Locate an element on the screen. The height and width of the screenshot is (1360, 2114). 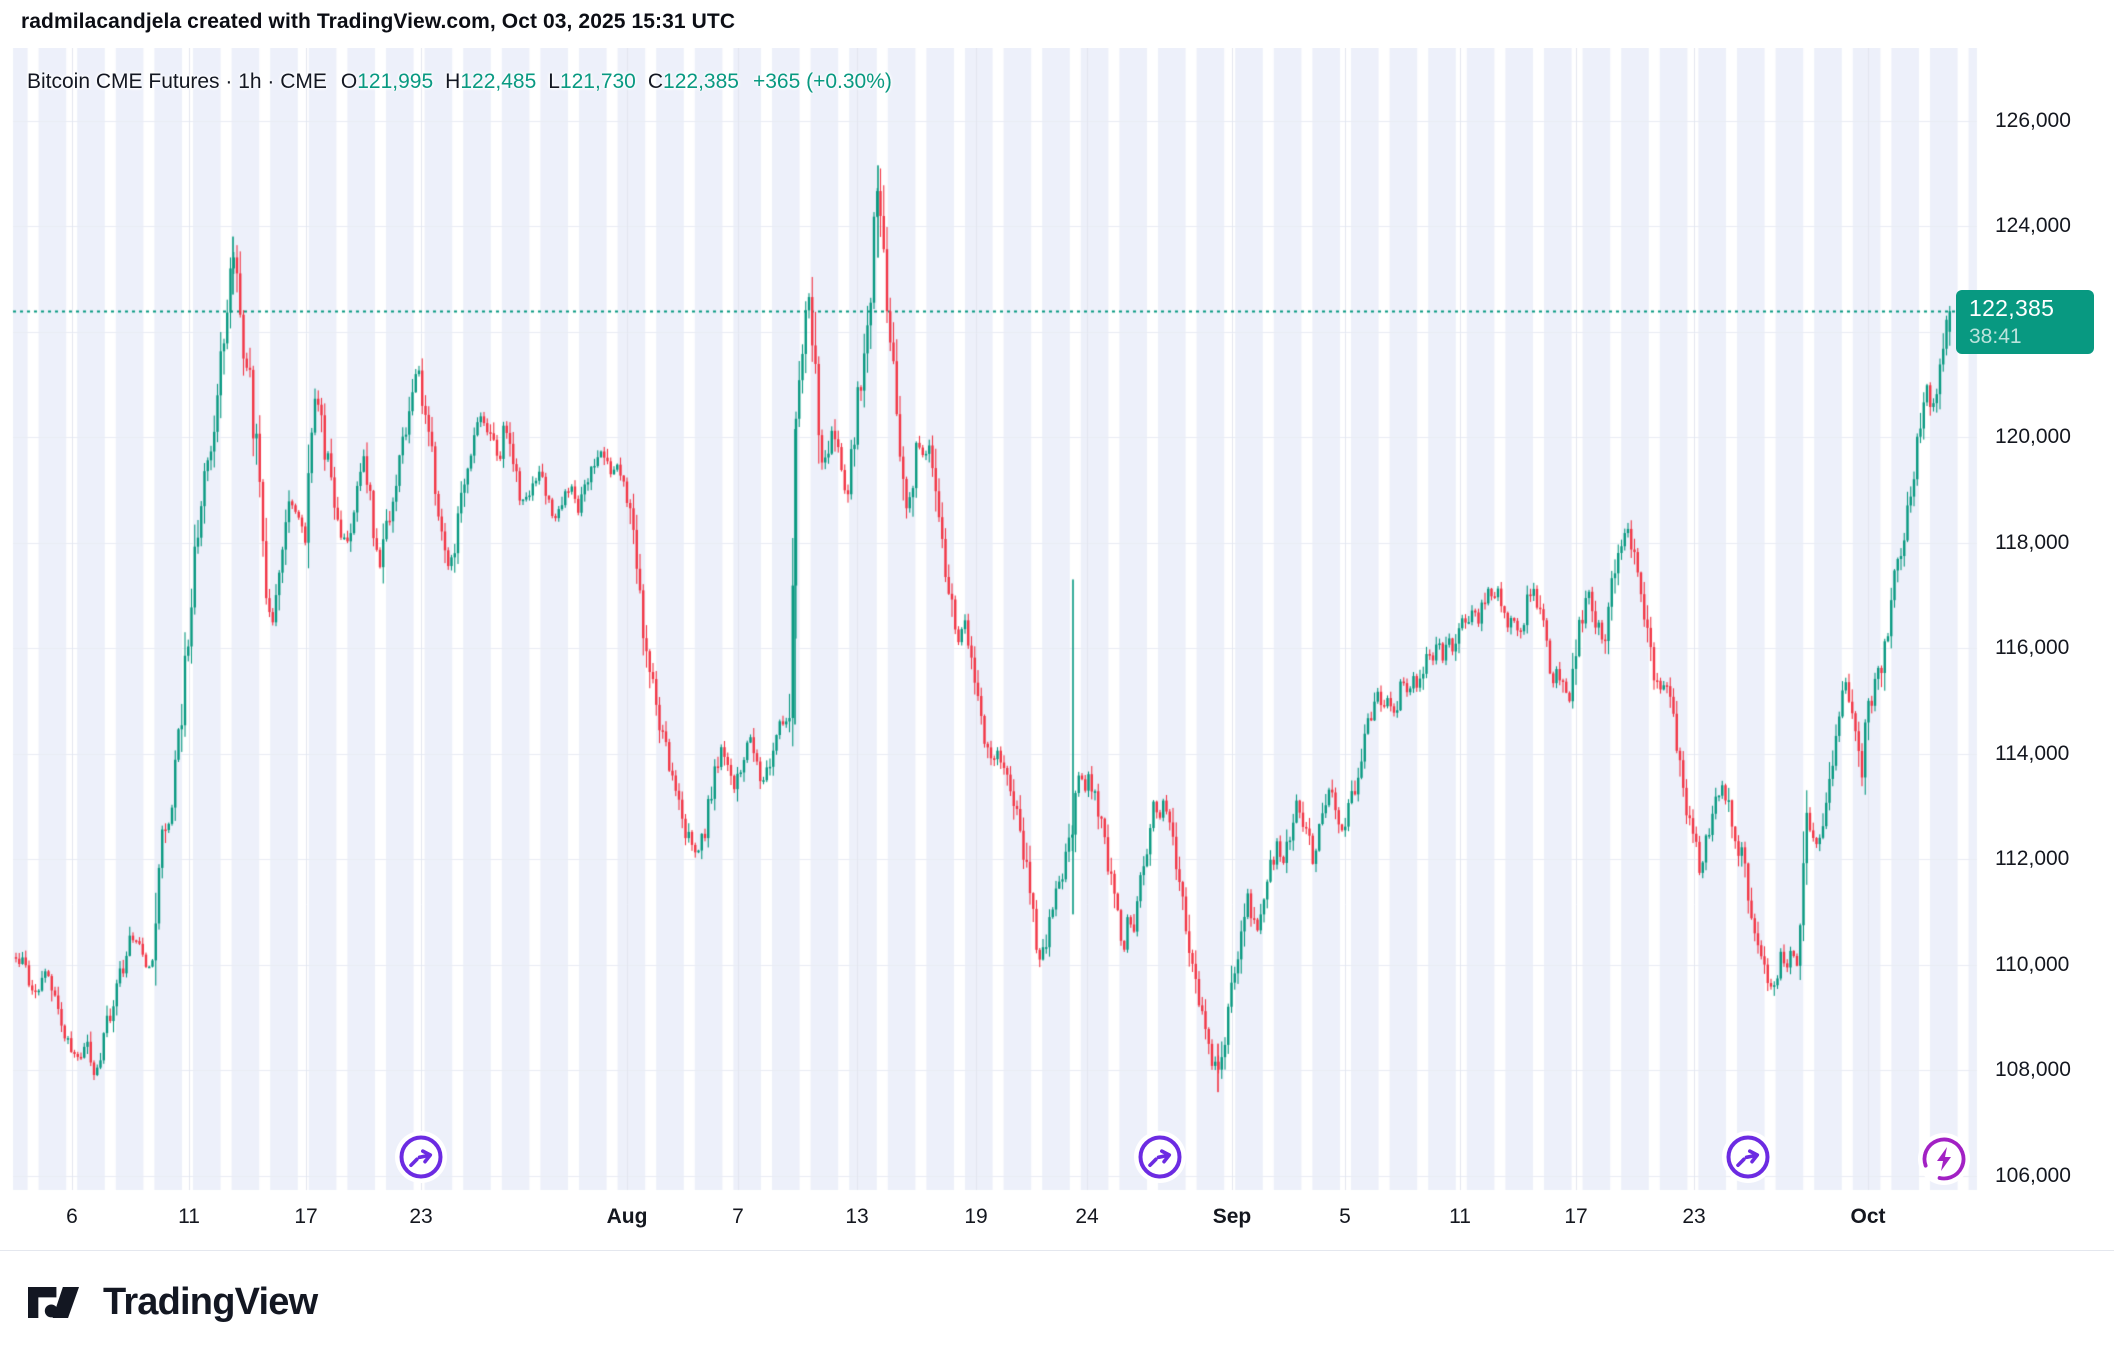
price-label-118000: 118,000 is located at coordinates (2032, 542).